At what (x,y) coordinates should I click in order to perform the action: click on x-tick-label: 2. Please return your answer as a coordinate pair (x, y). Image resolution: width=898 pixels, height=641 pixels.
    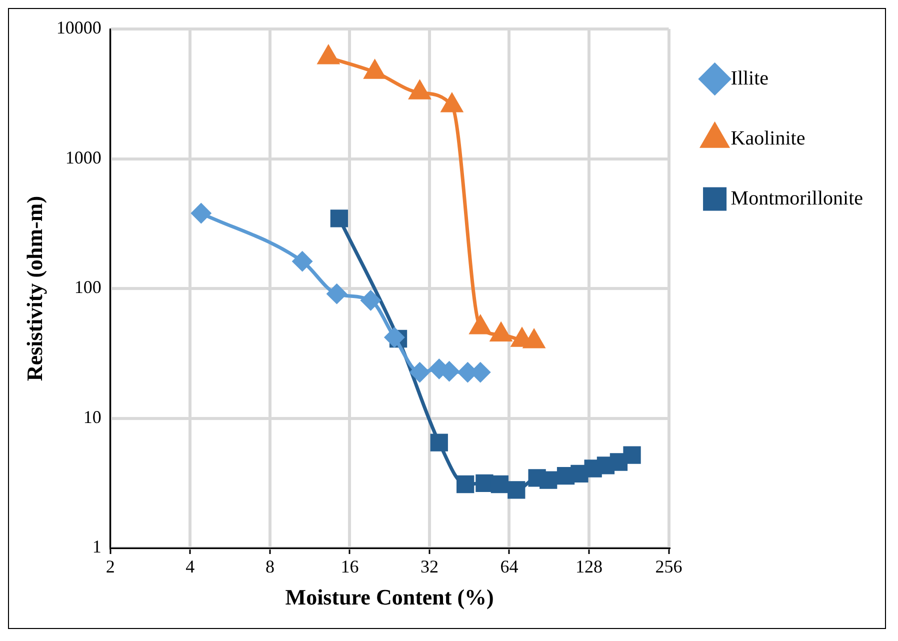
    Looking at the image, I should click on (110, 566).